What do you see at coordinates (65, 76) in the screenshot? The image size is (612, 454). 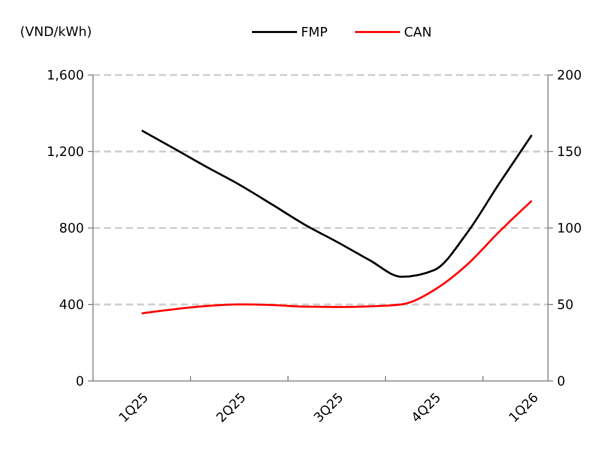 I see `y-tick-label: 1,600` at bounding box center [65, 76].